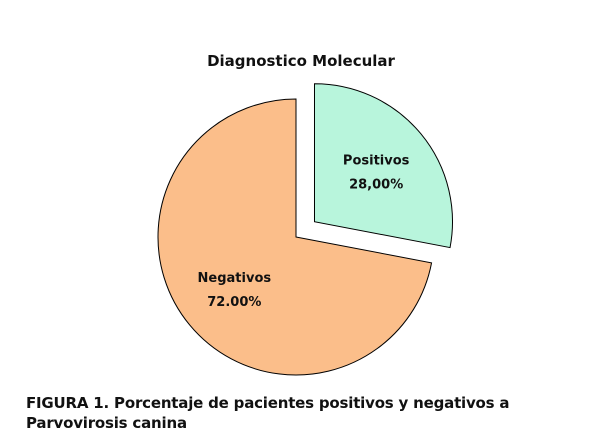 The image size is (613, 444). I want to click on pie-slice-positivos, so click(383, 166).